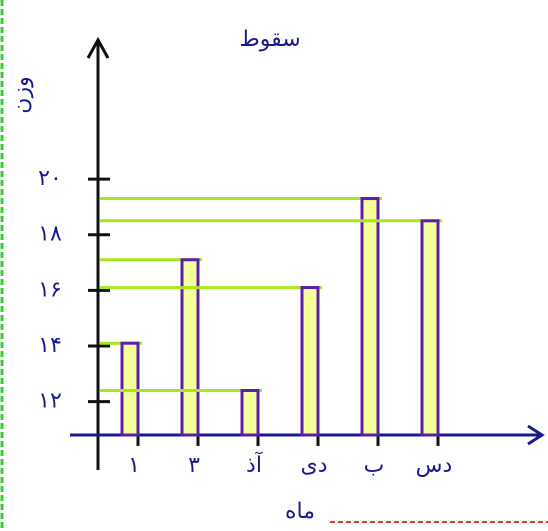 Image resolution: width=548 pixels, height=531 pixels. I want to click on y-axis-label: وزن, so click(21, 94).